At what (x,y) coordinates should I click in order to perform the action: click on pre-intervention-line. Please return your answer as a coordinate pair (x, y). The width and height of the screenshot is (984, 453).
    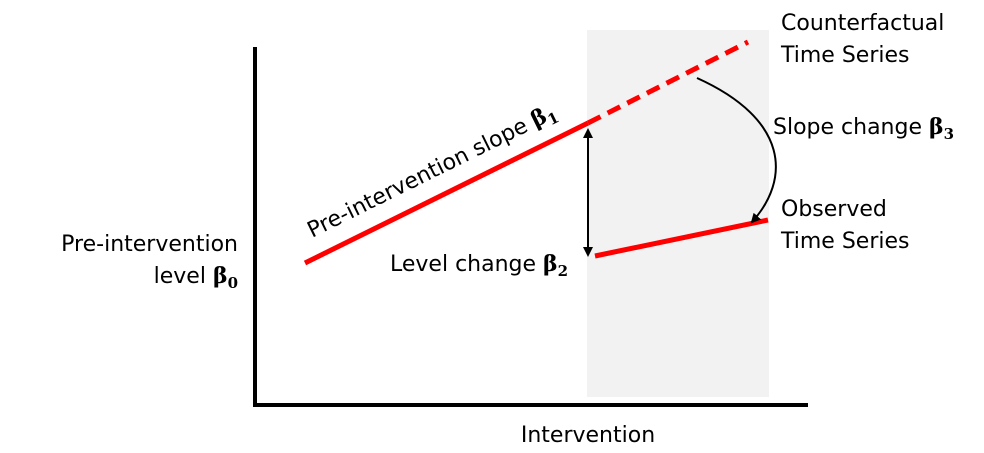
    Looking at the image, I should click on (446, 193).